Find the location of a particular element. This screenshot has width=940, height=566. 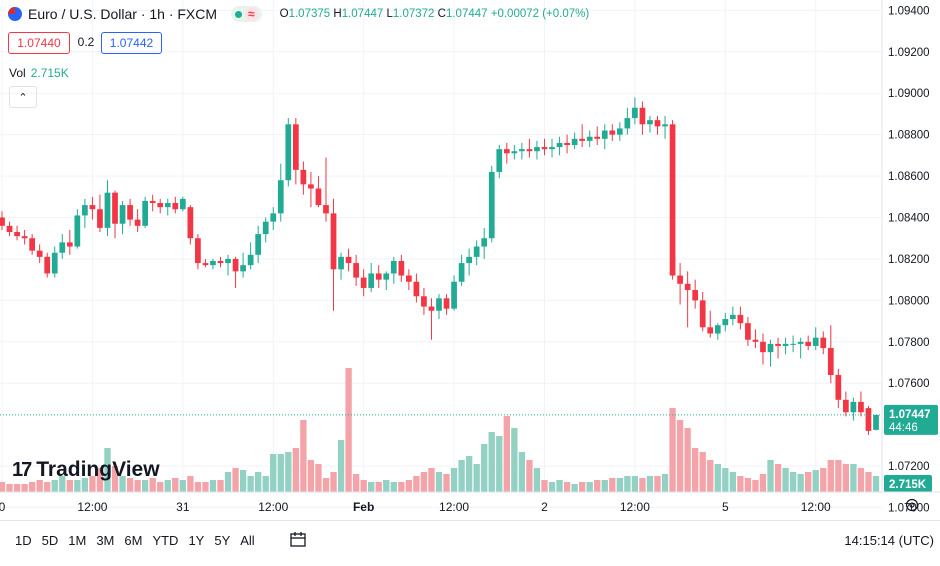

volume-legend: Vol 2.715K is located at coordinates (39, 73).